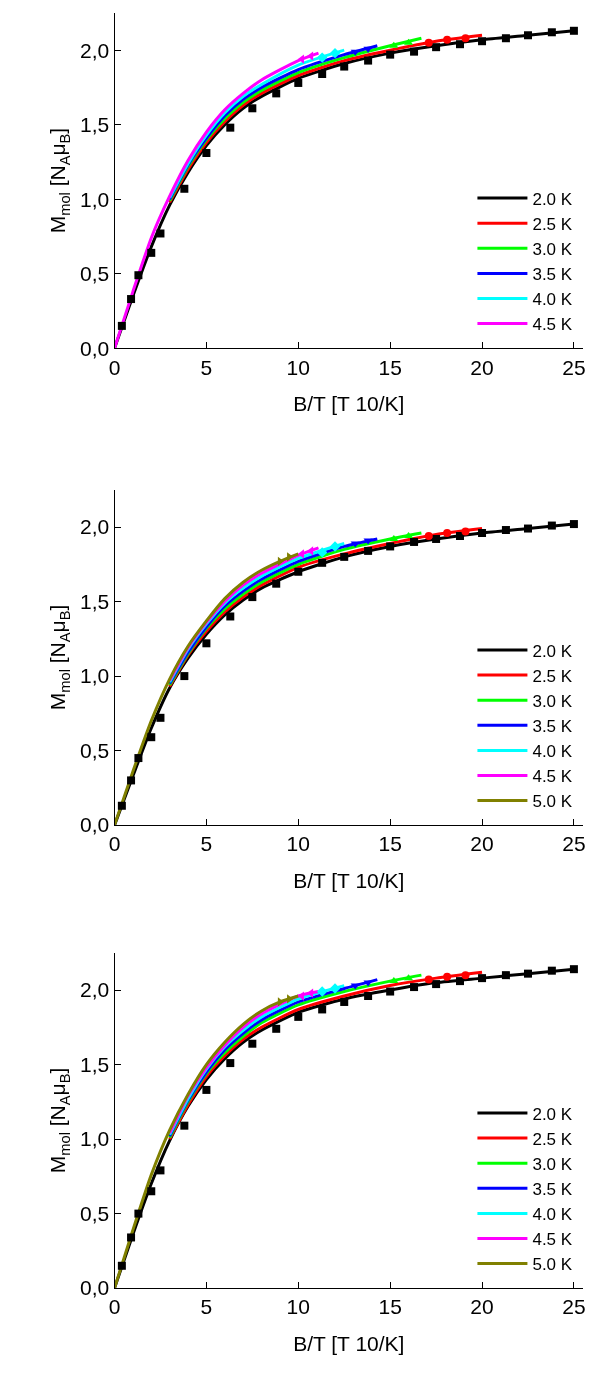 The image size is (593, 1400). I want to click on x-tick-label: 15, so click(390, 1307).